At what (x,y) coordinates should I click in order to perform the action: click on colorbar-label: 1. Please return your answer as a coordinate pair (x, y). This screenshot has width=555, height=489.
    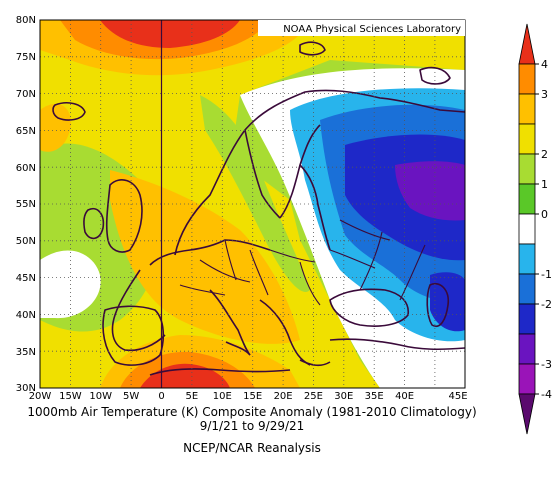
    Looking at the image, I should click on (544, 184).